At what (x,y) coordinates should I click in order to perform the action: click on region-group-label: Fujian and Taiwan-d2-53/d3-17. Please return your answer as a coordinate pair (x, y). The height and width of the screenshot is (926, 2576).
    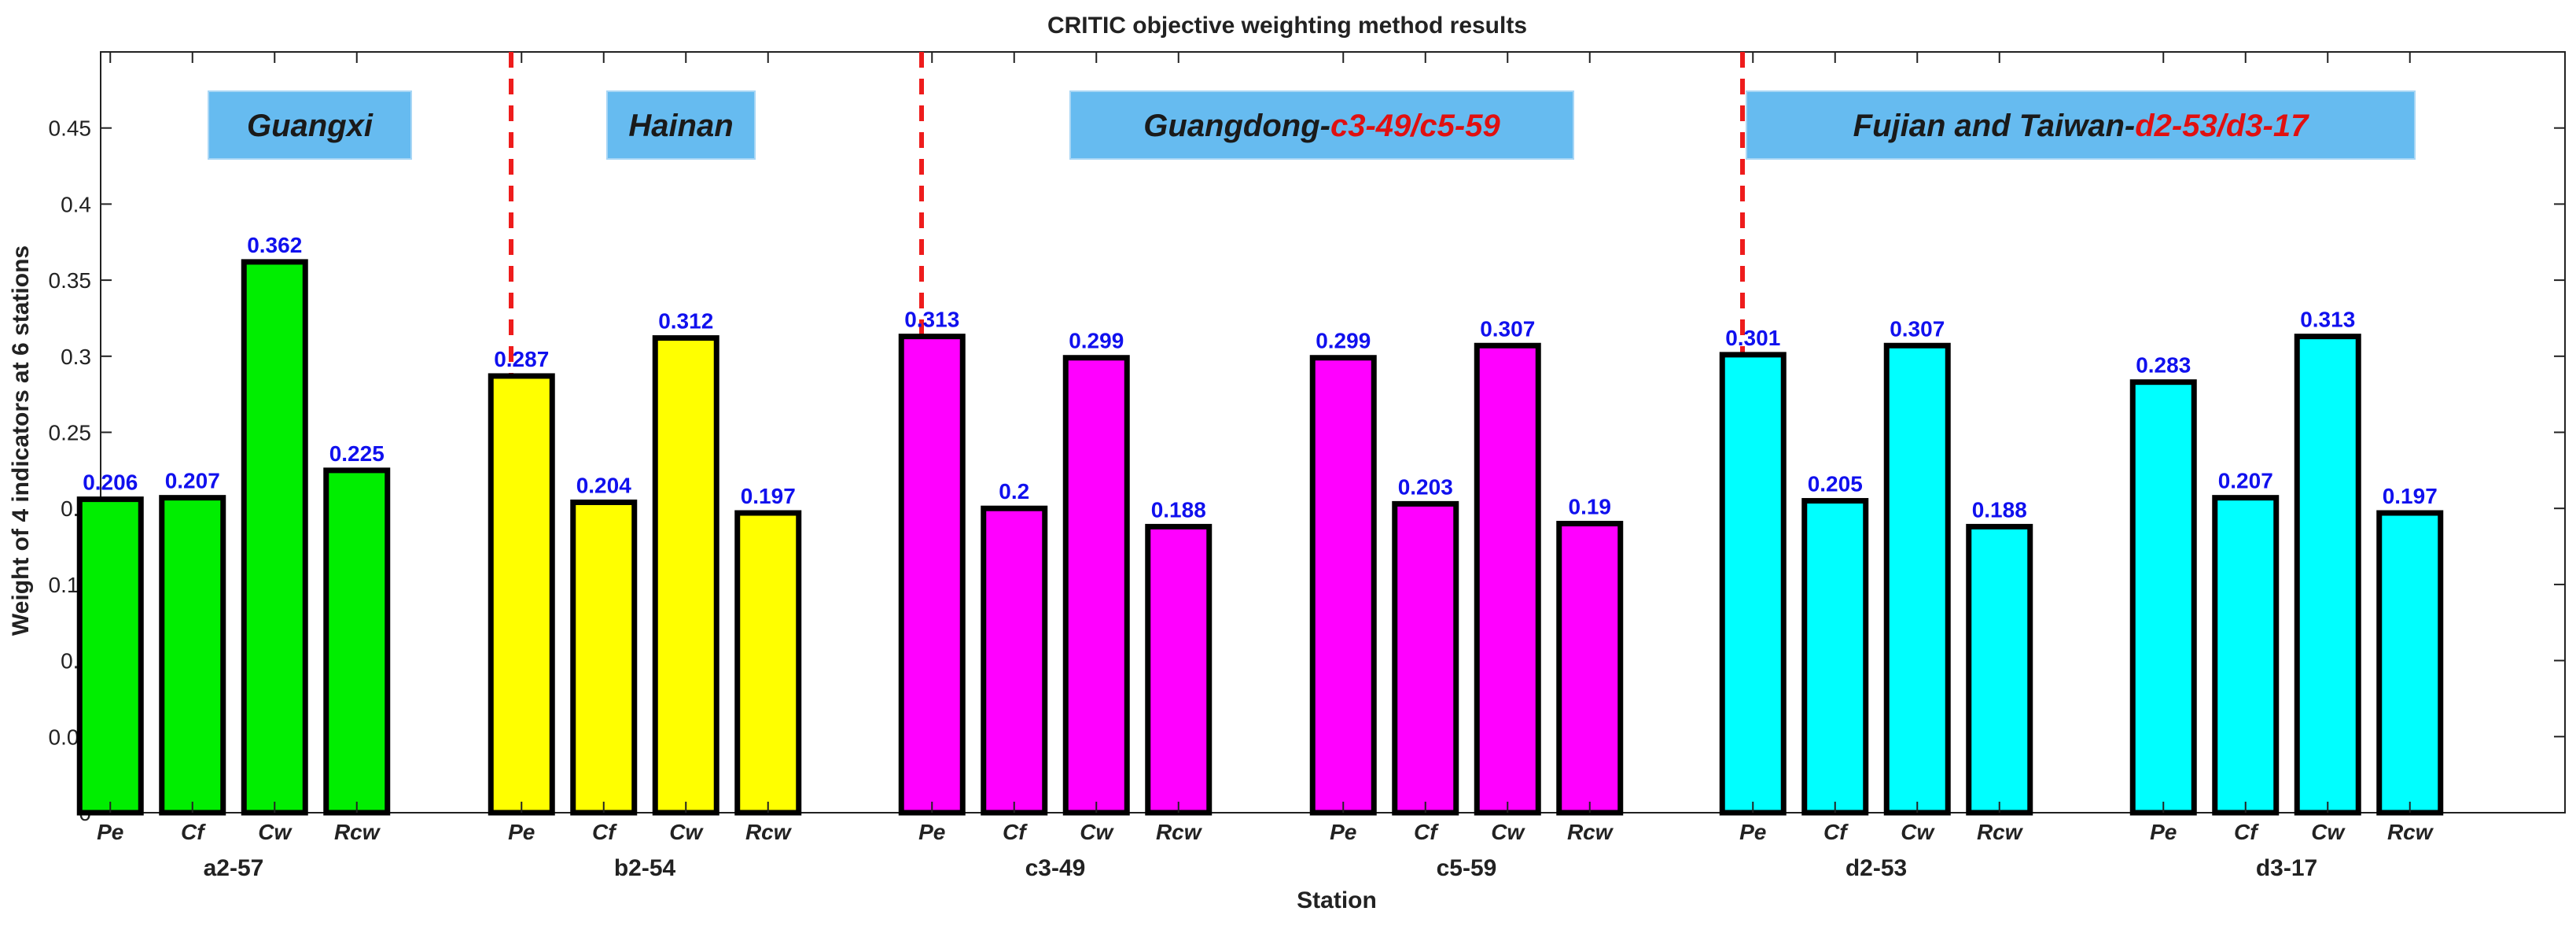
    Looking at the image, I should click on (2081, 126).